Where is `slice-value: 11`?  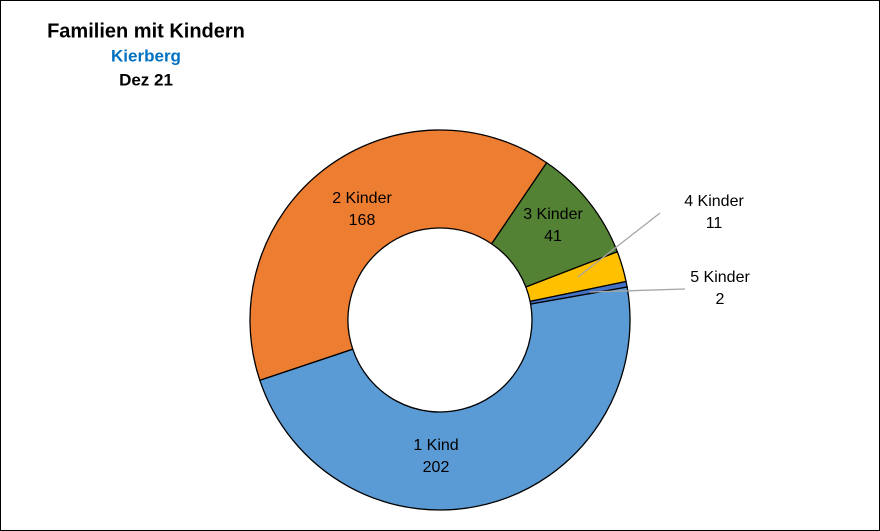 slice-value: 11 is located at coordinates (714, 223).